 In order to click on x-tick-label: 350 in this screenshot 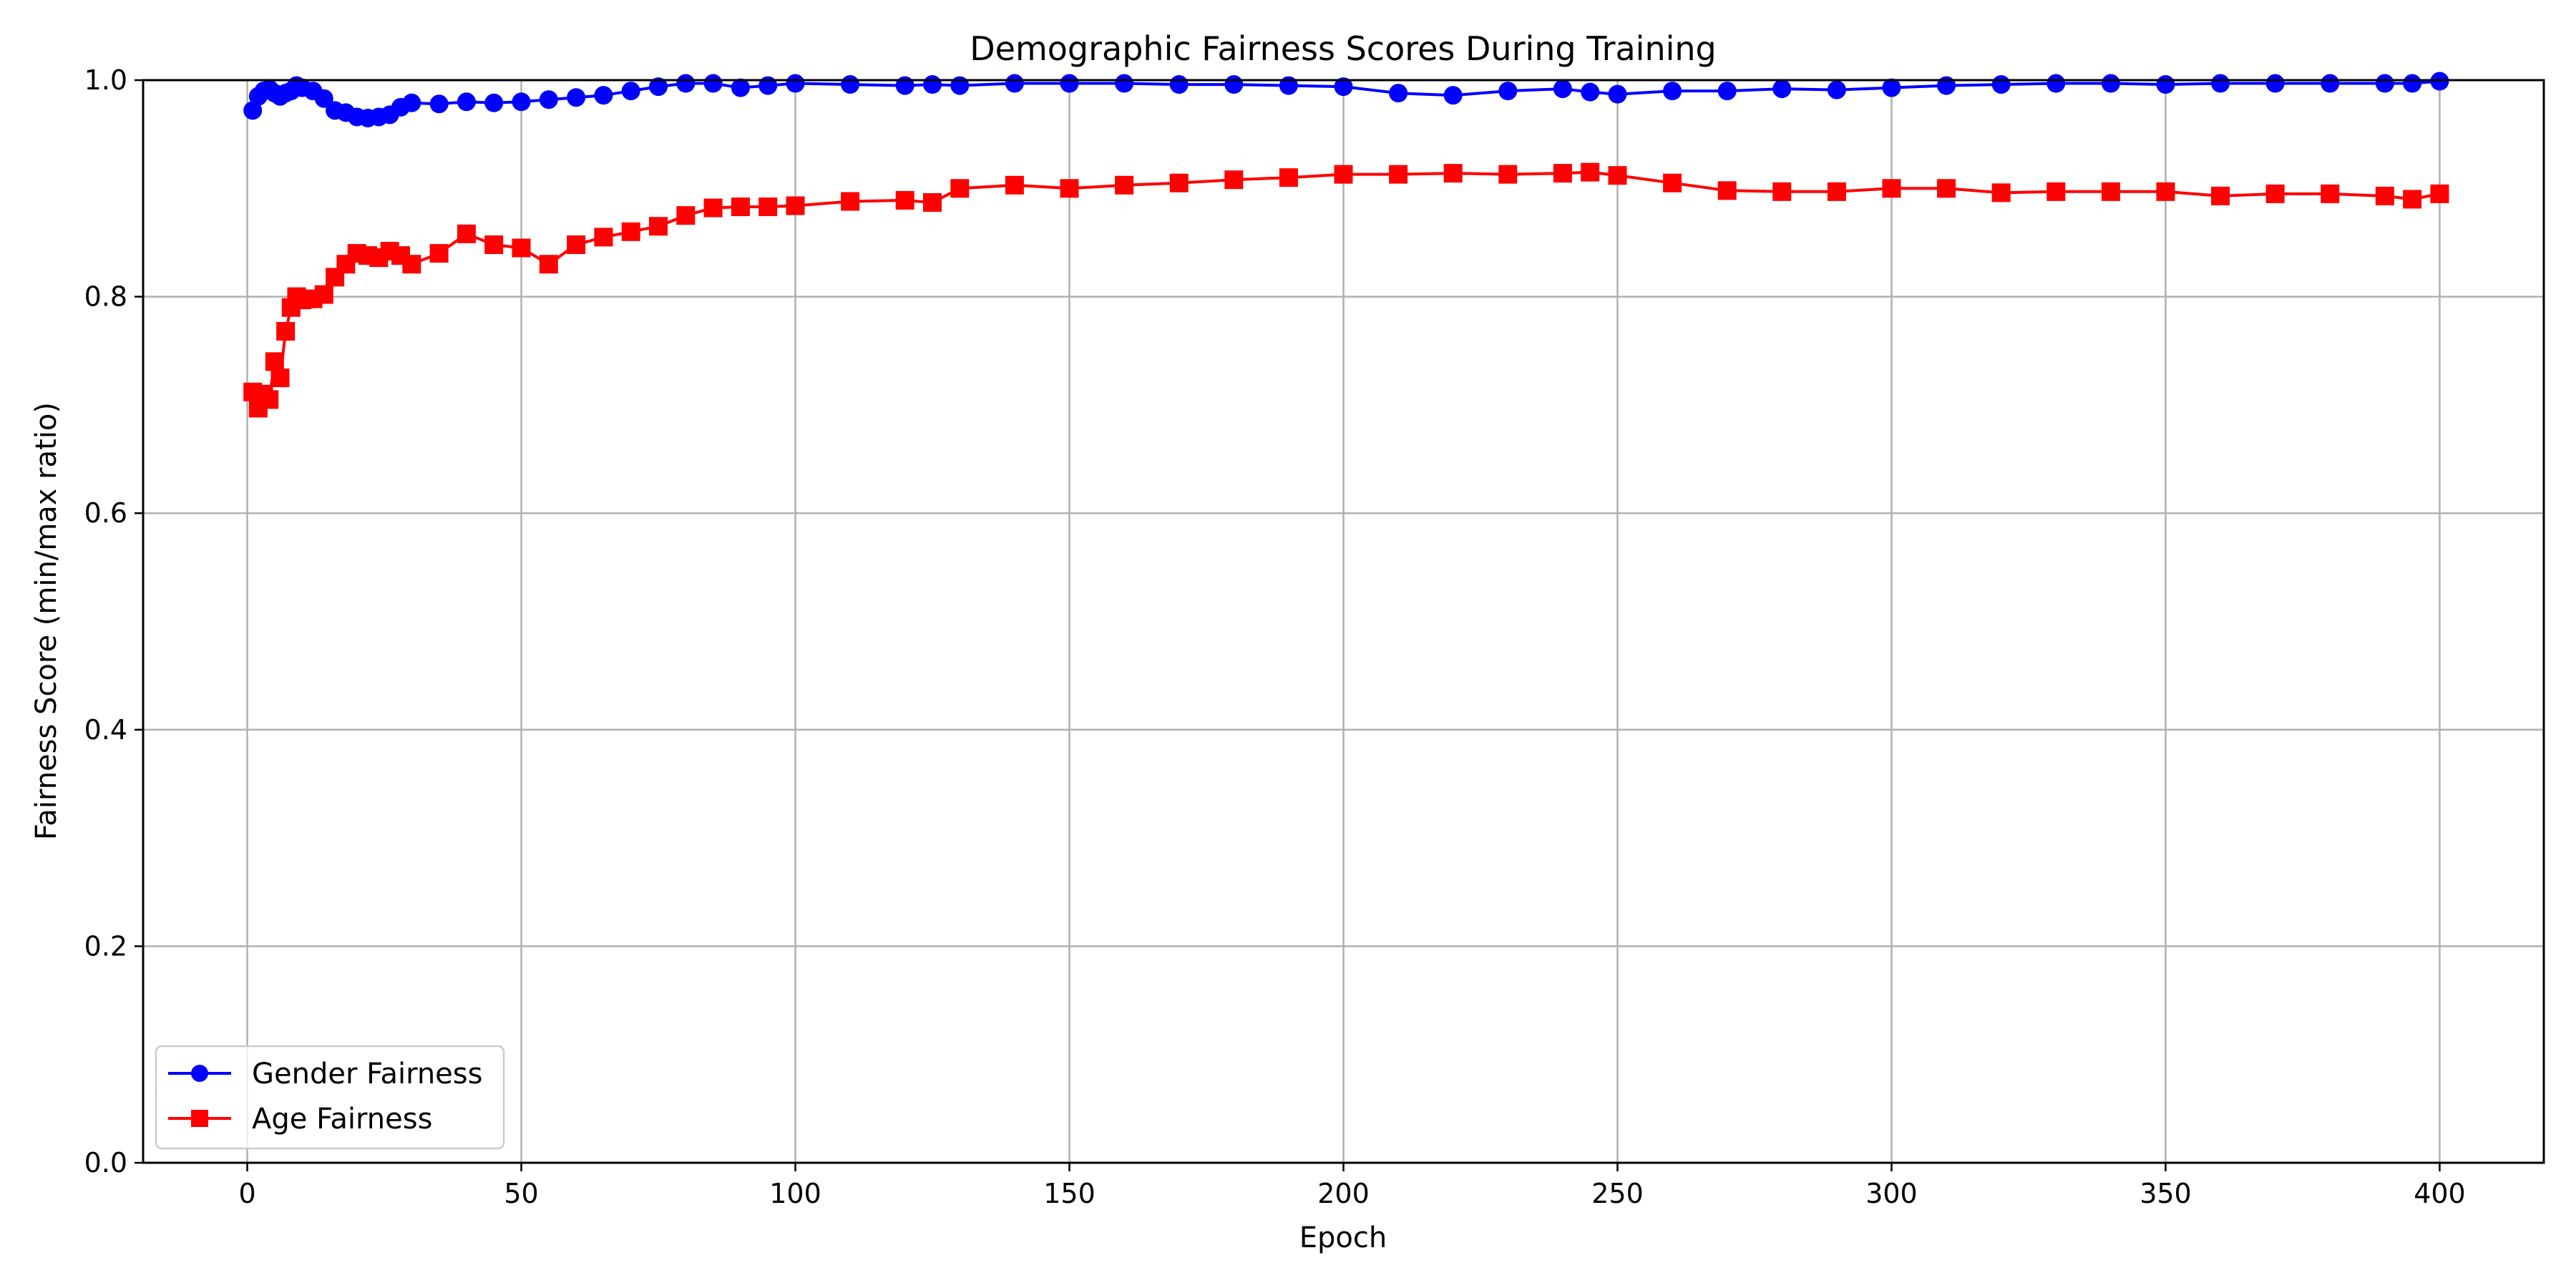, I will do `click(2166, 1193)`.